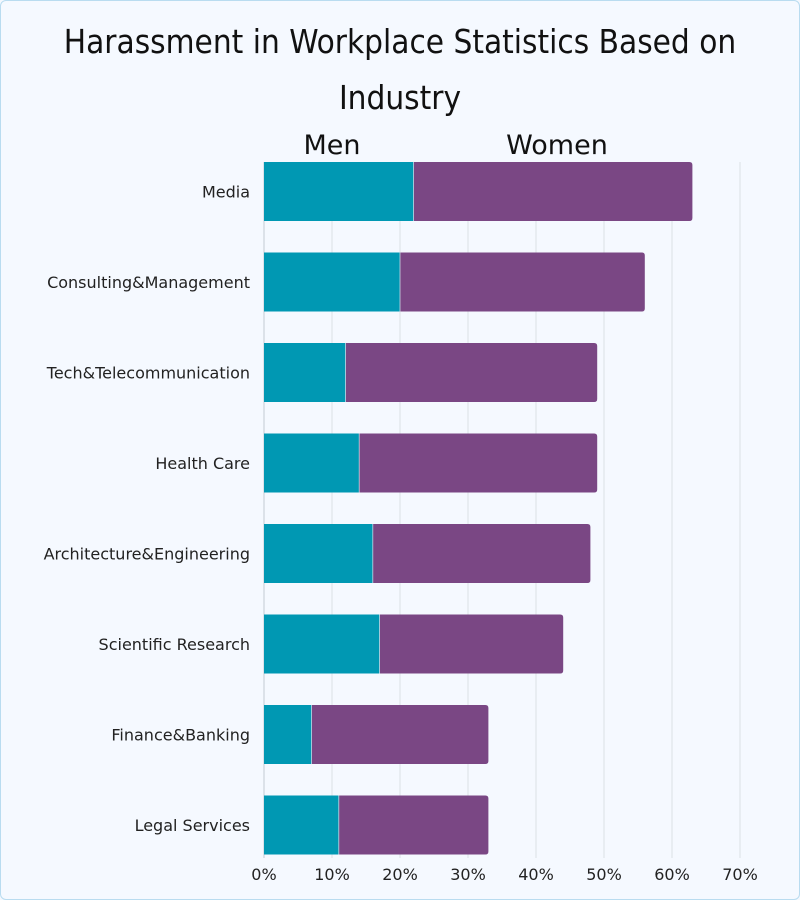 The height and width of the screenshot is (900, 800). What do you see at coordinates (604, 874) in the screenshot?
I see `x-tick-label: 50%` at bounding box center [604, 874].